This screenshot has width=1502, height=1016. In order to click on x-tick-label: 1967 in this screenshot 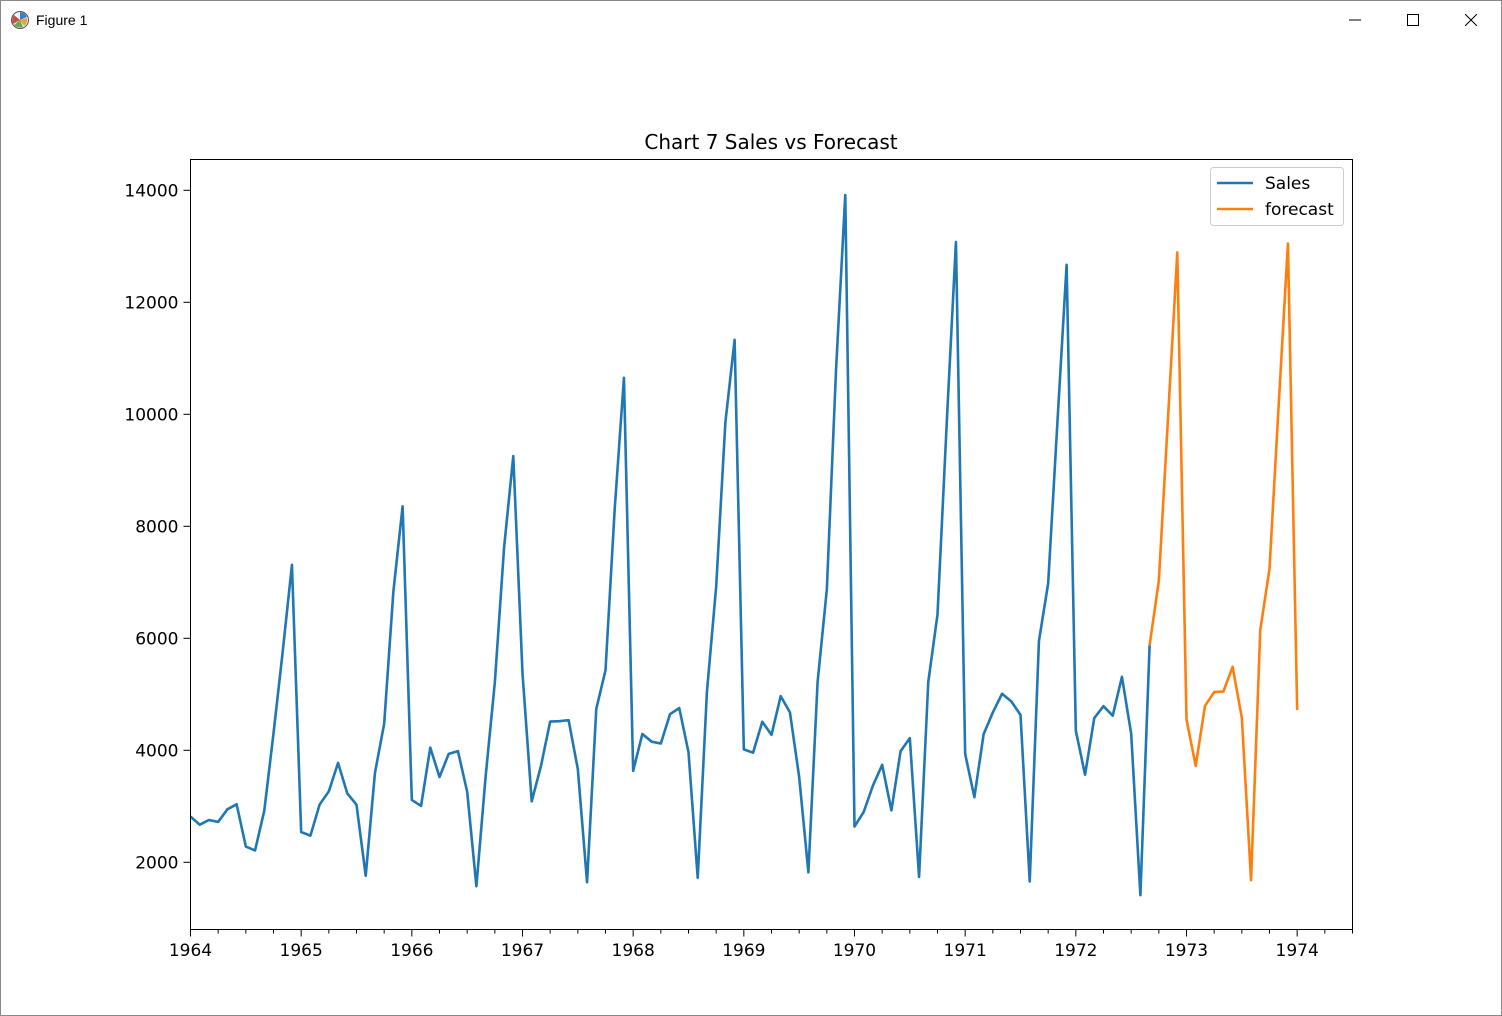, I will do `click(522, 951)`.